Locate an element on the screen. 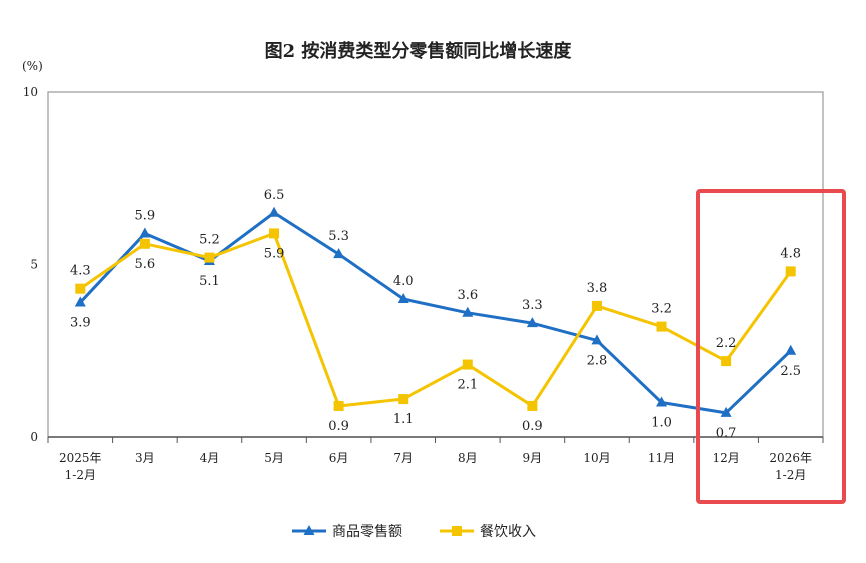 This screenshot has height=563, width=866. x-tick-label: 11月 is located at coordinates (661, 458).